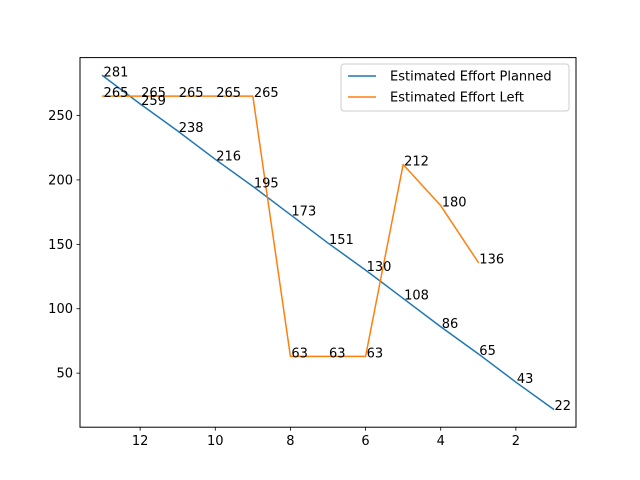 The width and height of the screenshot is (640, 480). Describe the element at coordinates (341, 240) in the screenshot. I see `data-label: 151` at that location.